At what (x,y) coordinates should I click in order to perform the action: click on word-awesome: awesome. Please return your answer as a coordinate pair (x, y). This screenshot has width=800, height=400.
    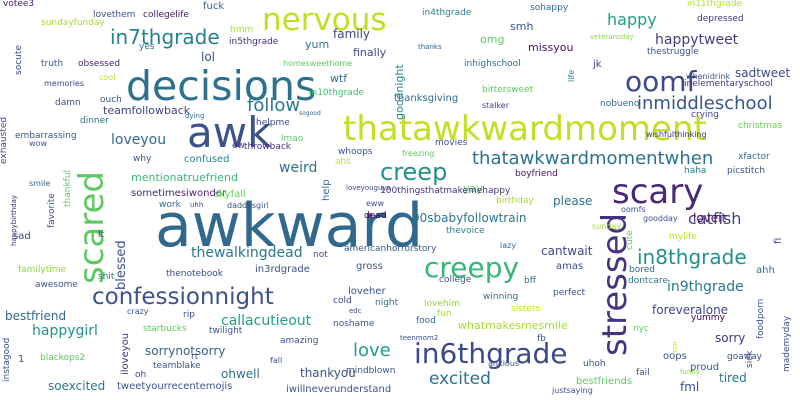
    Looking at the image, I should click on (56, 285).